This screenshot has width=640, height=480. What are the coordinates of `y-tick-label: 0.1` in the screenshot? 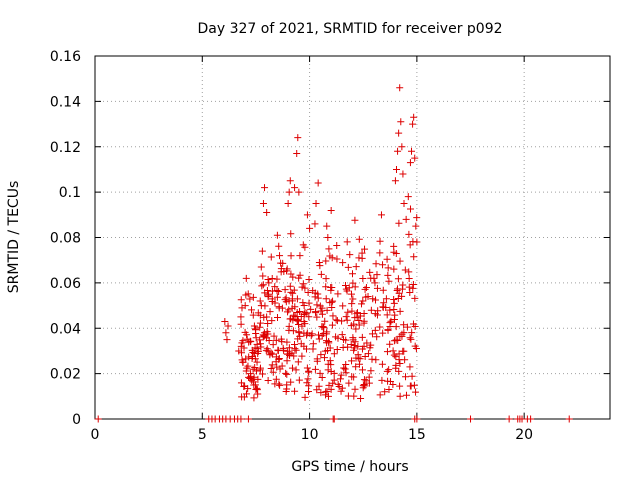 It's located at (70, 193).